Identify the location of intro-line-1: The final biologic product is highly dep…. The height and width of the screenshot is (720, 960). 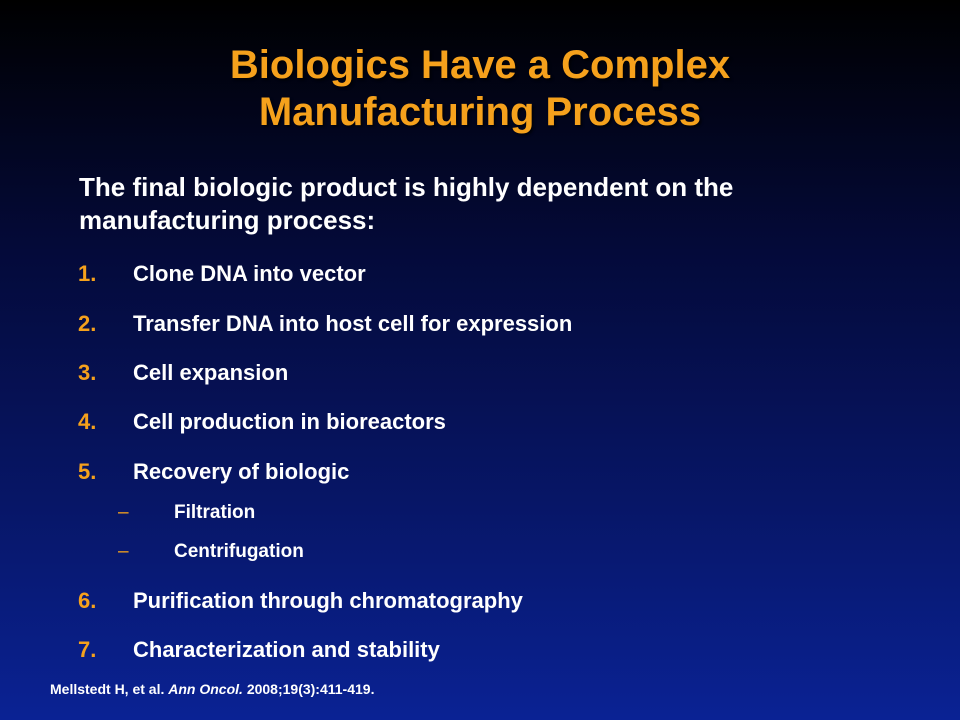
(406, 187).